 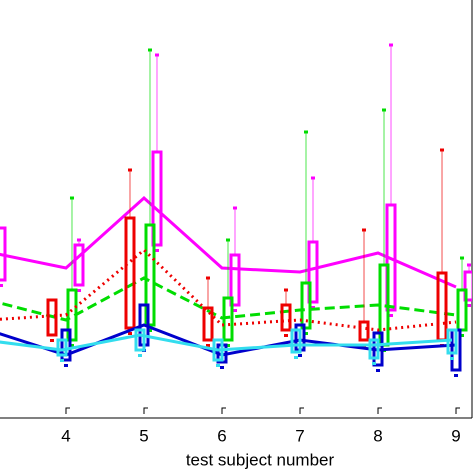 What do you see at coordinates (143, 435) in the screenshot?
I see `x-tick-label: 5` at bounding box center [143, 435].